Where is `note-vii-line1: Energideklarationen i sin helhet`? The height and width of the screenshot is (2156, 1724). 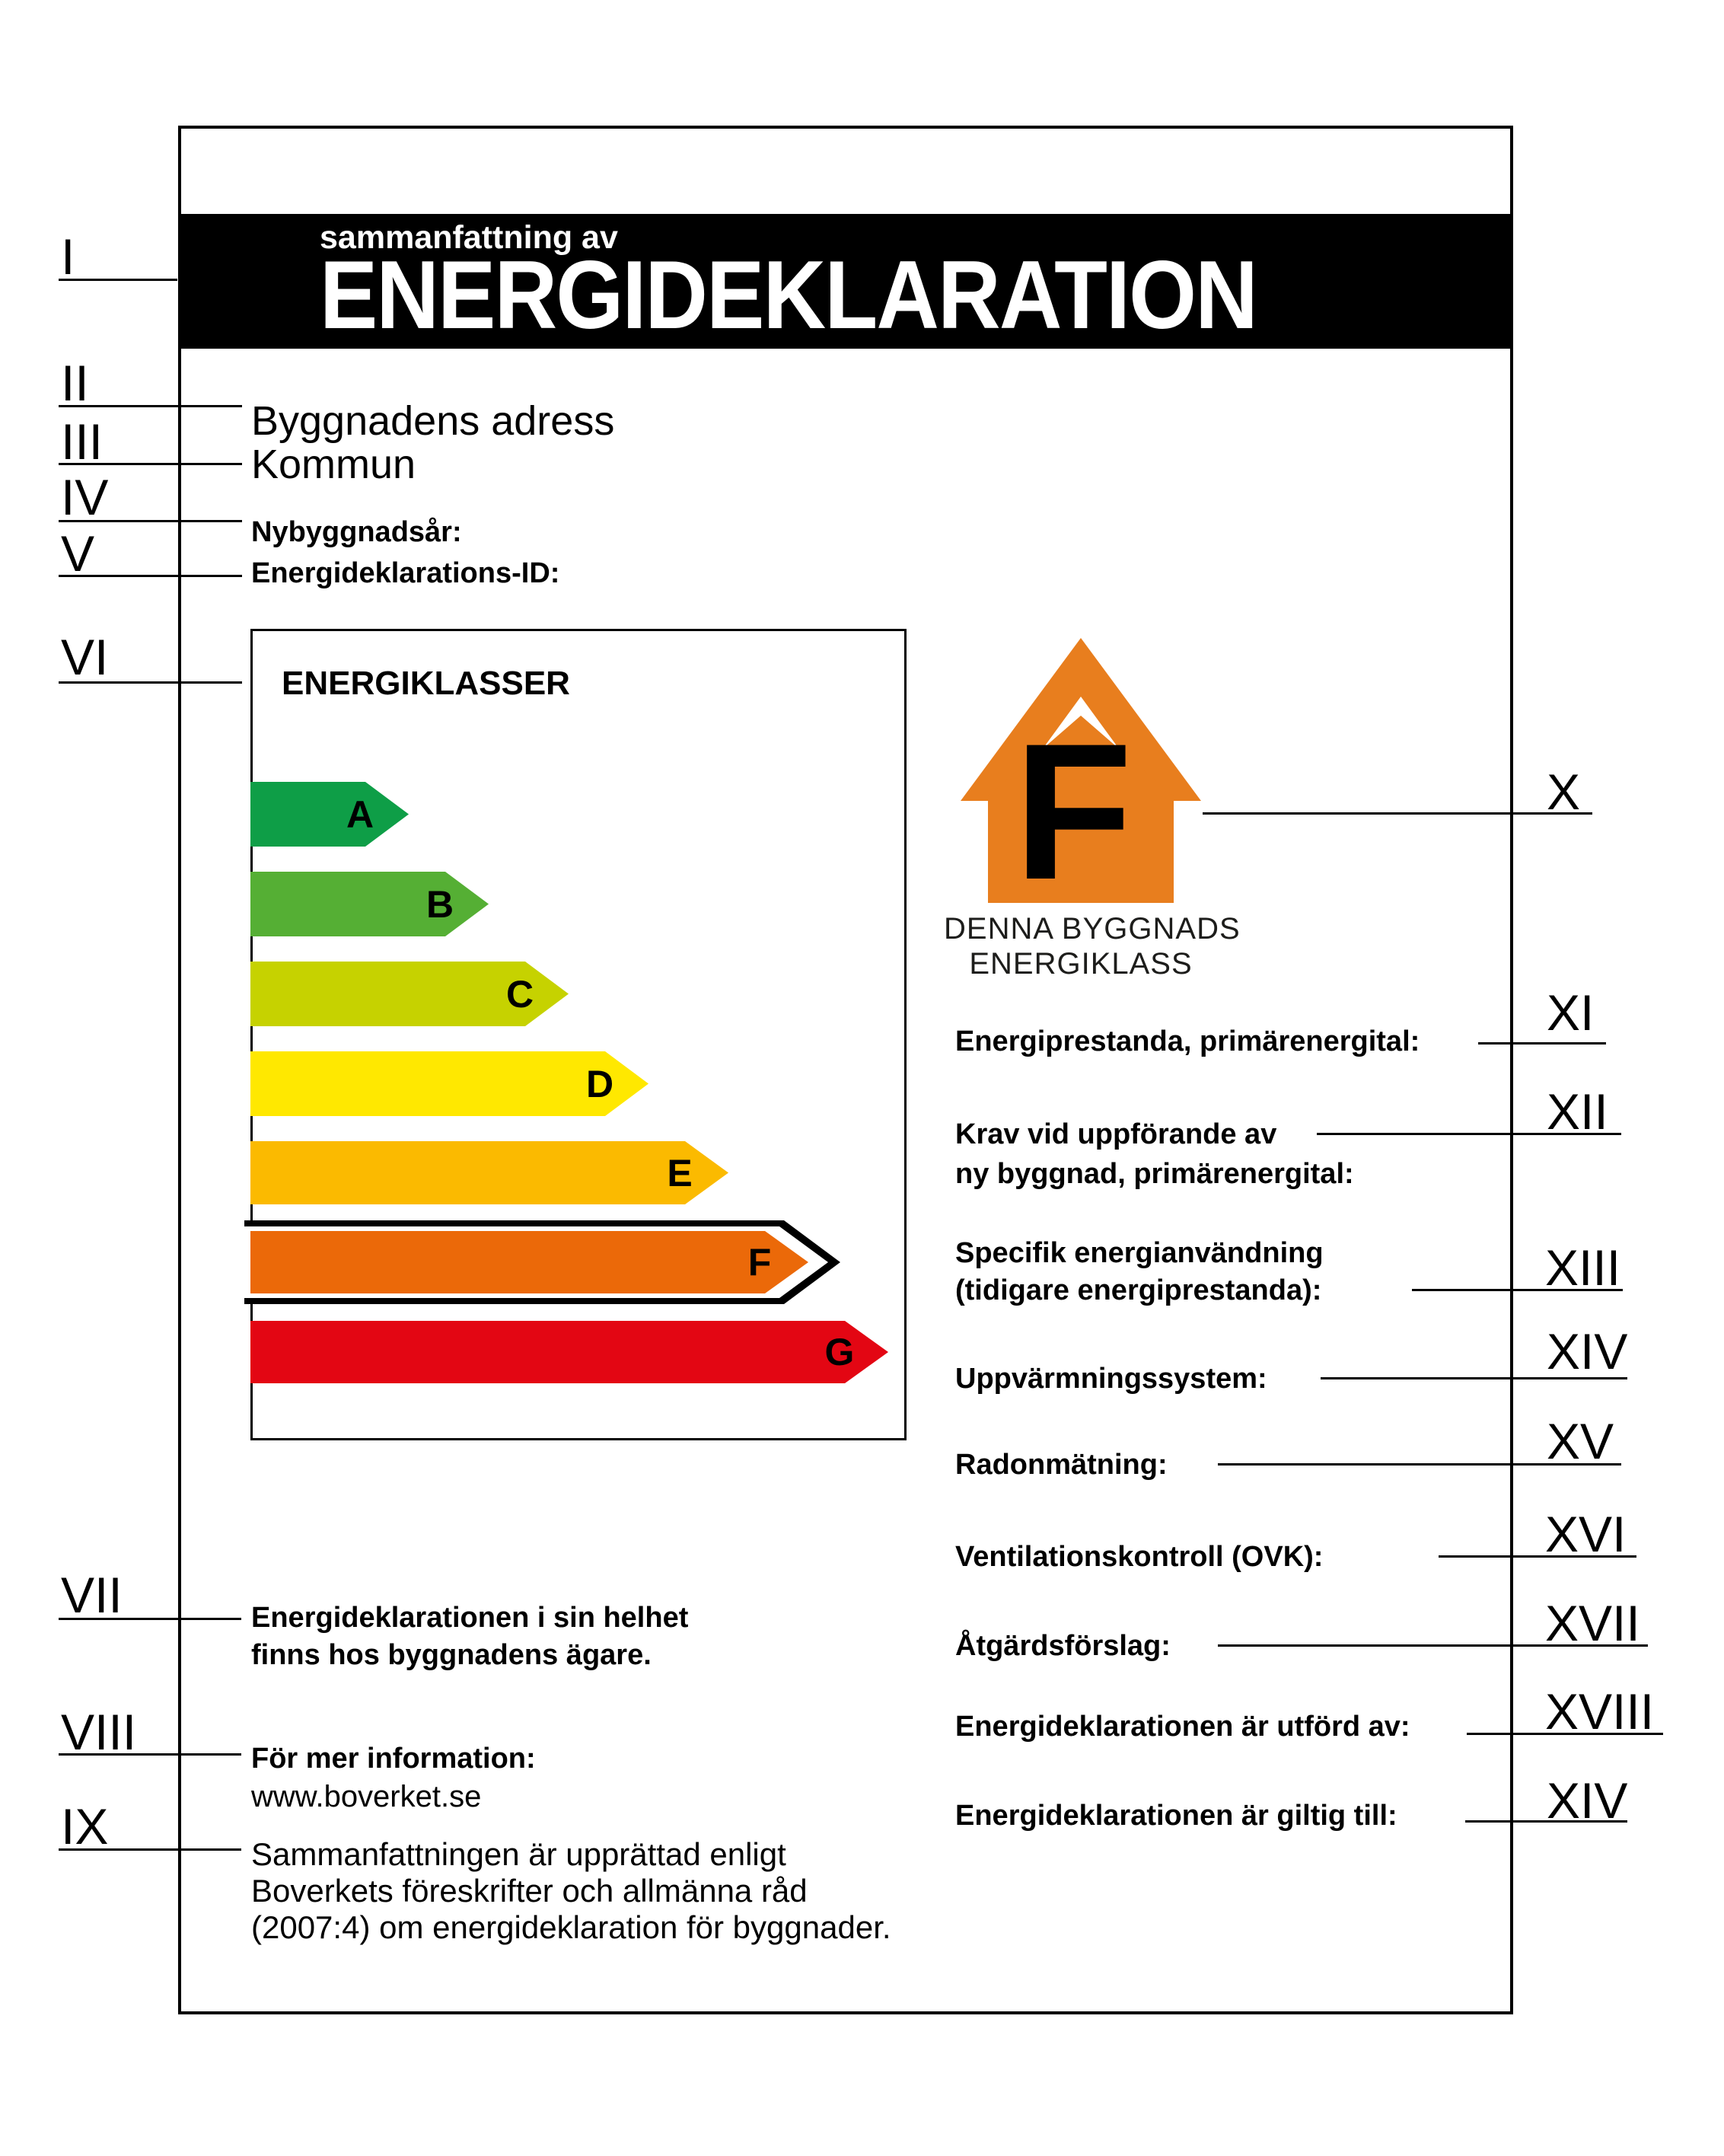 note-vii-line1: Energideklarationen i sin helhet is located at coordinates (470, 1618).